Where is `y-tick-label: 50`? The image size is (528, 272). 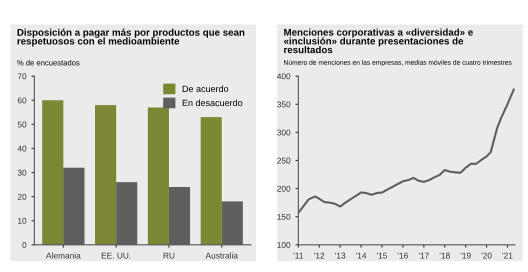 y-tick-label: 50 is located at coordinates (22, 125).